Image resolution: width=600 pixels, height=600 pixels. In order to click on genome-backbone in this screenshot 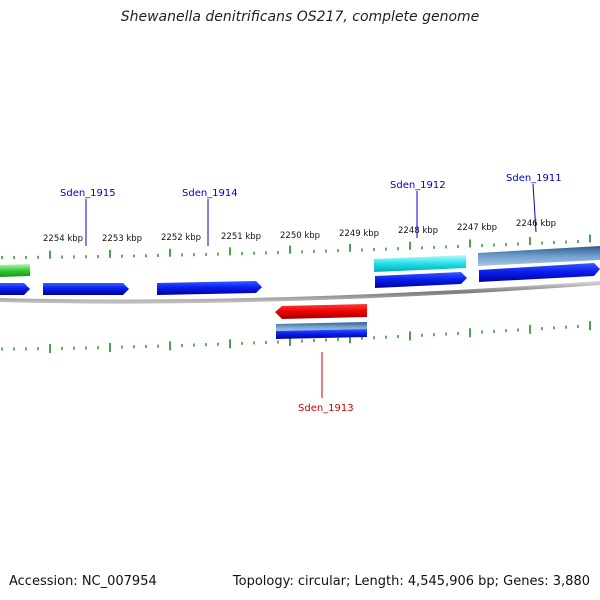, I will do `click(300, 292)`.